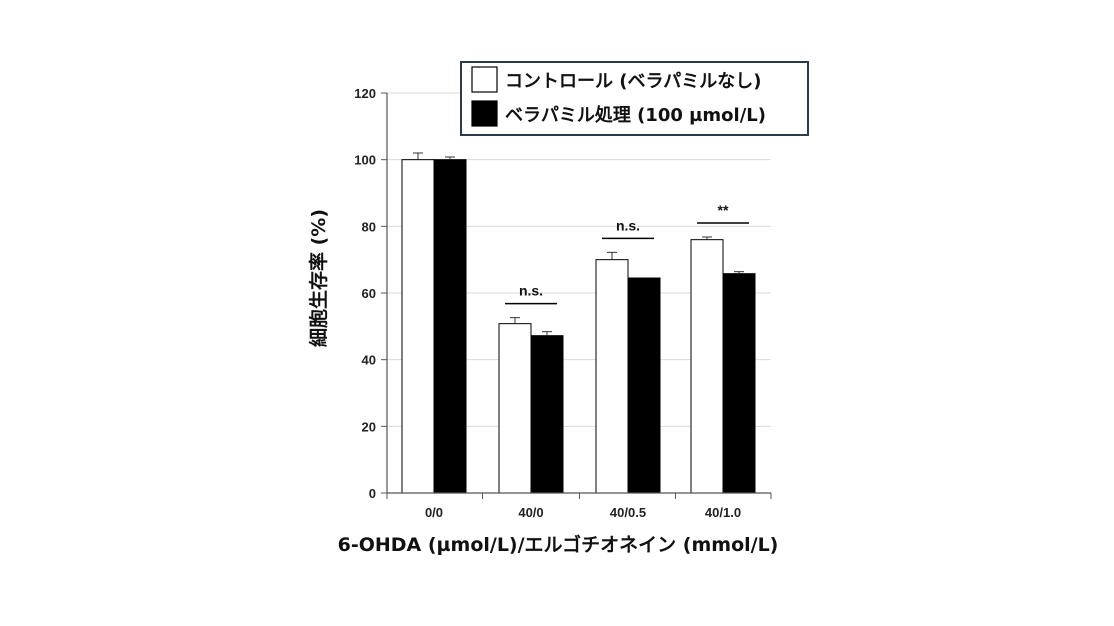  I want to click on y-tick-label: 120, so click(365, 93).